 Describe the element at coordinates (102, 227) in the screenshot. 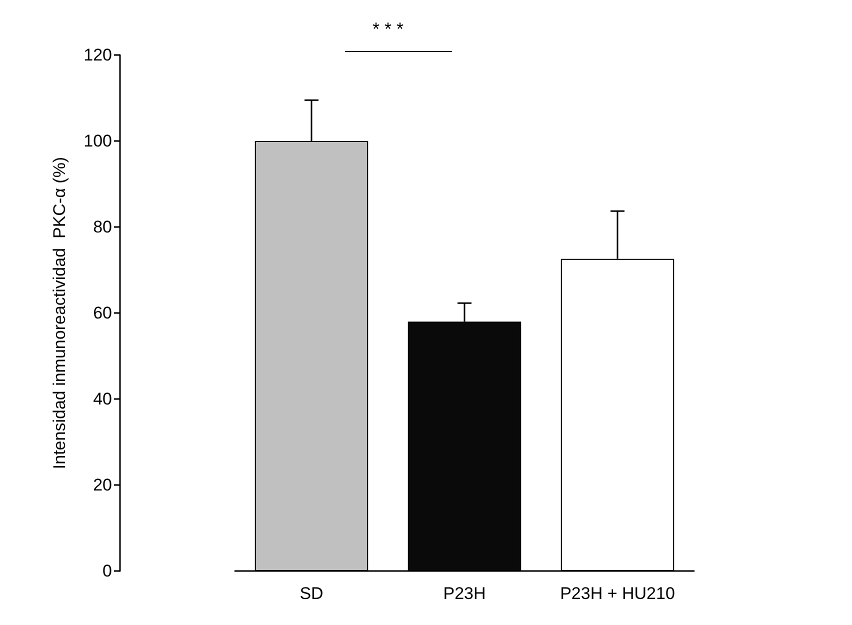

I see `y-tick-label: 80` at that location.